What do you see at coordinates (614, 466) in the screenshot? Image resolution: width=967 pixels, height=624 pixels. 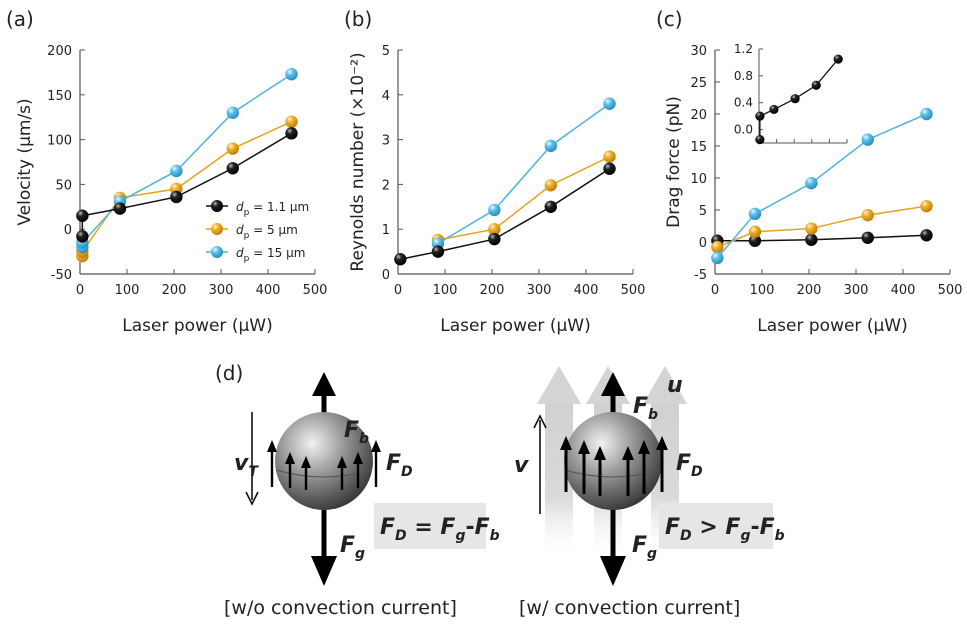 I see `drag-arrows-right` at bounding box center [614, 466].